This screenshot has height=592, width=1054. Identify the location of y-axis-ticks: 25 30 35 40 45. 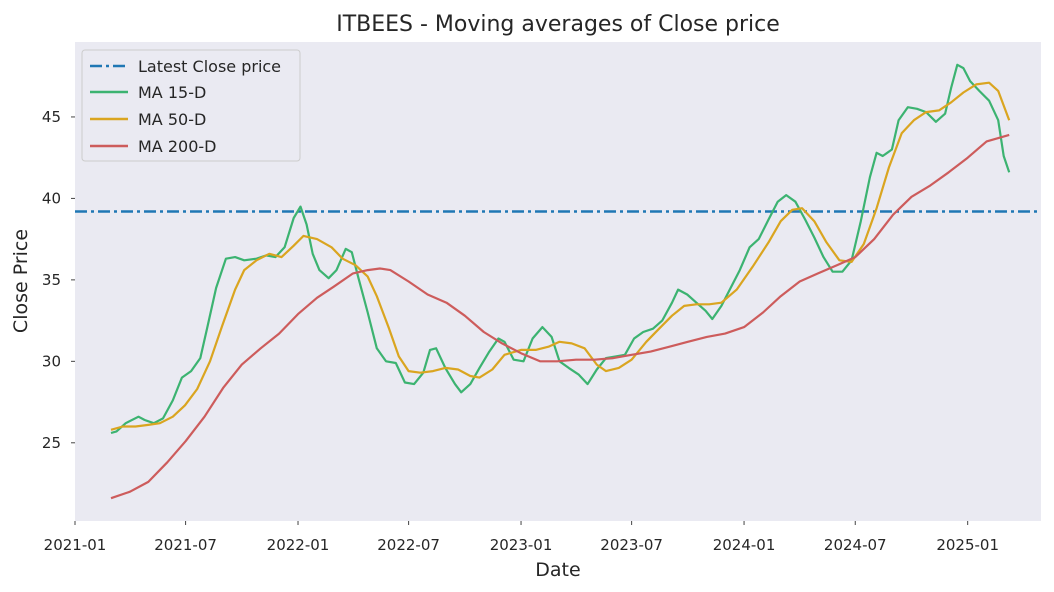
(58, 280).